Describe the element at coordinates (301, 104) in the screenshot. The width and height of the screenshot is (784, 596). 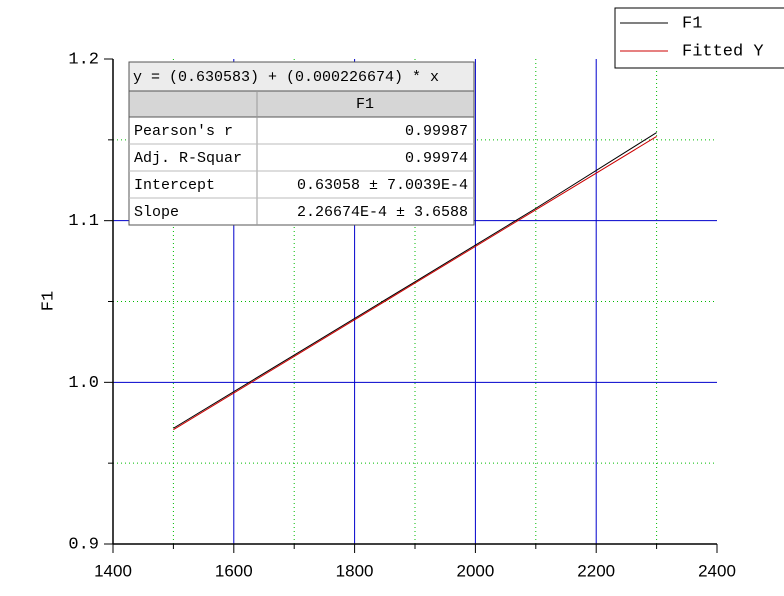
I see `table-header-row` at that location.